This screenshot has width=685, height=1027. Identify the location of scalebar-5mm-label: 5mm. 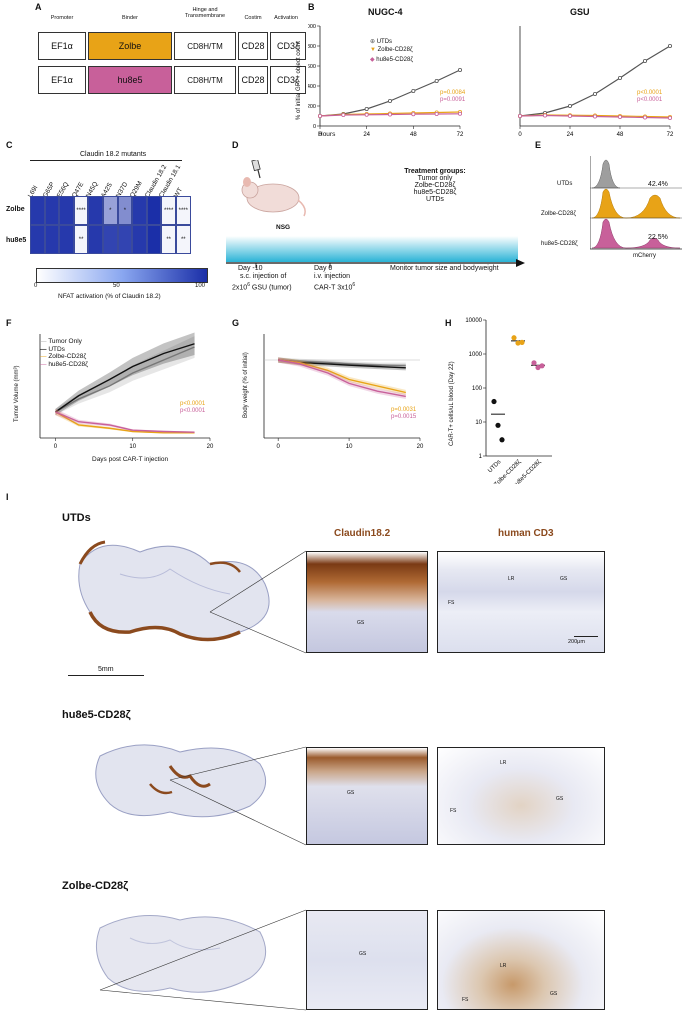
(106, 669).